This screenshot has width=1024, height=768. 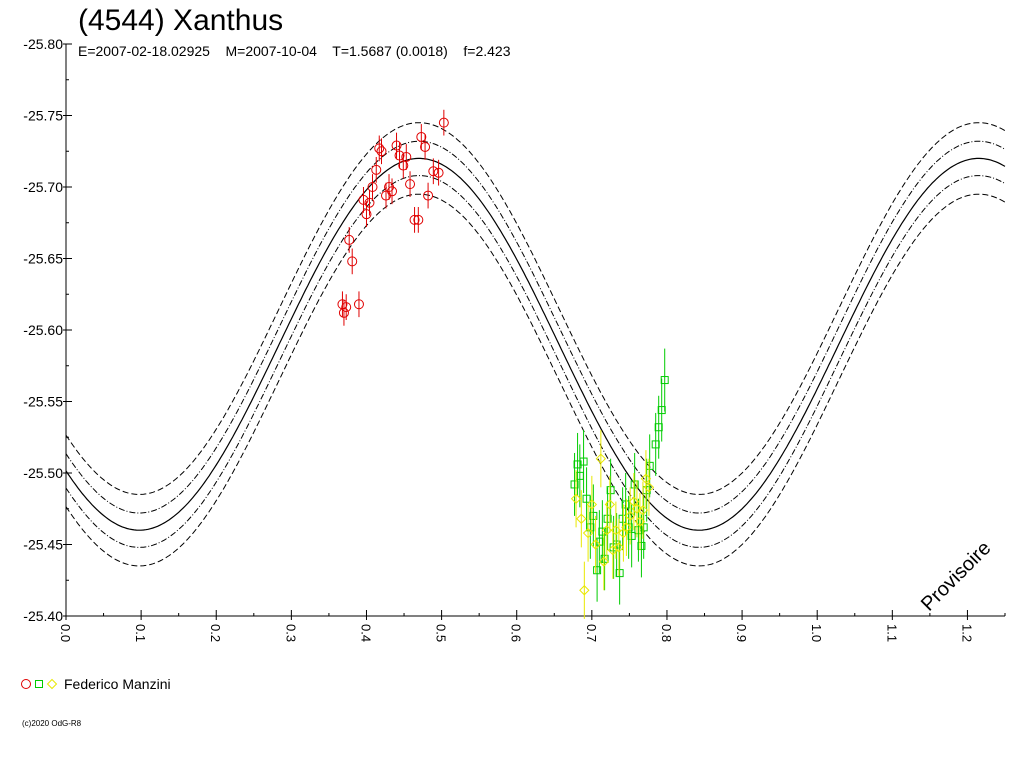 I want to click on chart-title: (4544) Xanthus, so click(x=181, y=20).